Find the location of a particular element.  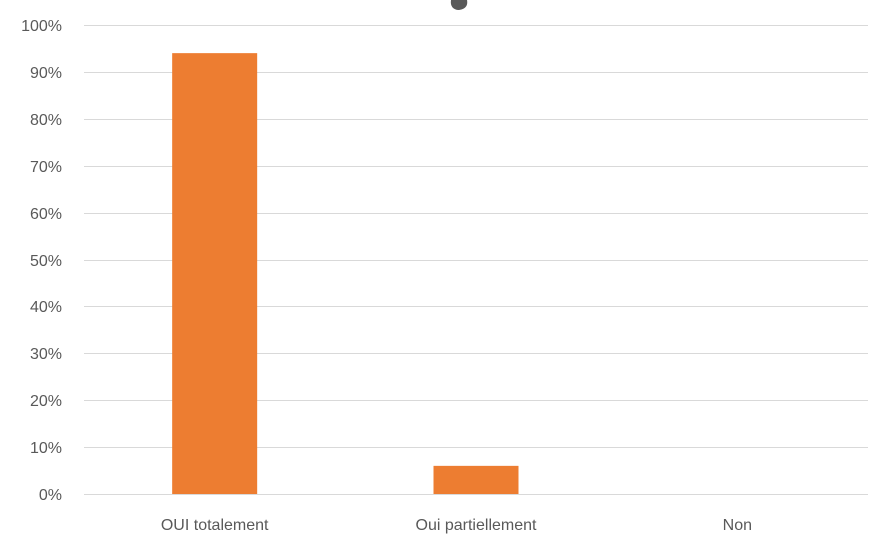

y-tick-label: 0% is located at coordinates (50, 495).